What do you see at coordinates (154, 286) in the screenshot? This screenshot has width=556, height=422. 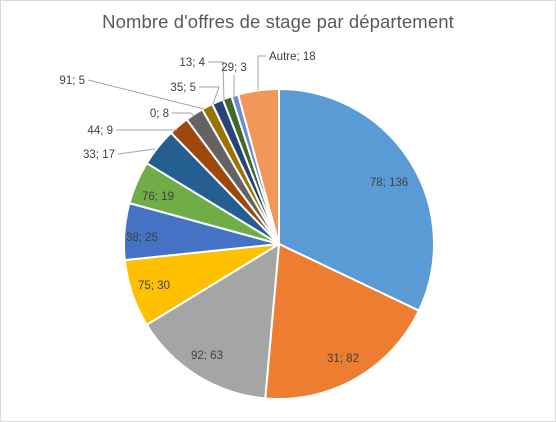 I see `data-label-75: 75; 30` at bounding box center [154, 286].